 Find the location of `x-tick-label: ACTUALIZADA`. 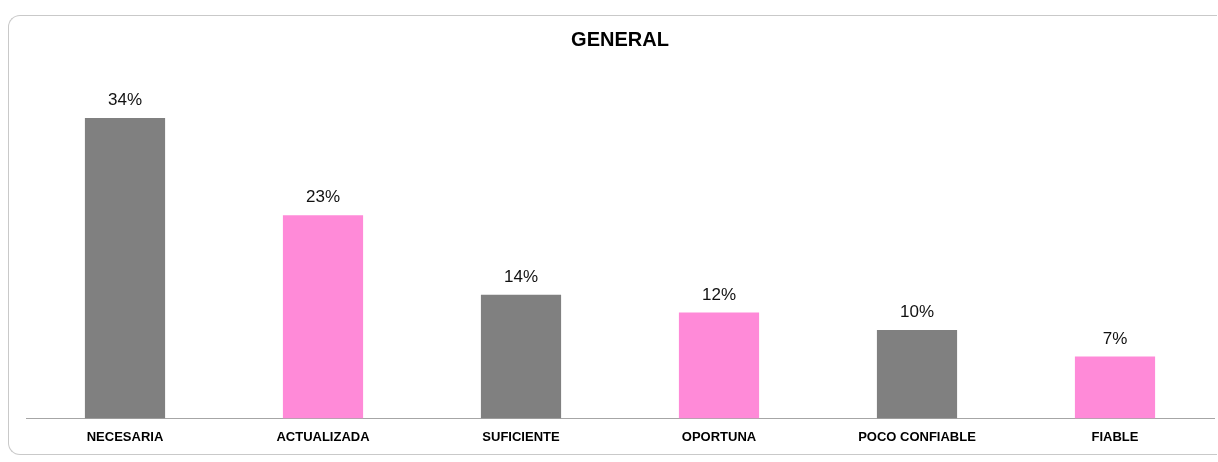

x-tick-label: ACTUALIZADA is located at coordinates (323, 436).